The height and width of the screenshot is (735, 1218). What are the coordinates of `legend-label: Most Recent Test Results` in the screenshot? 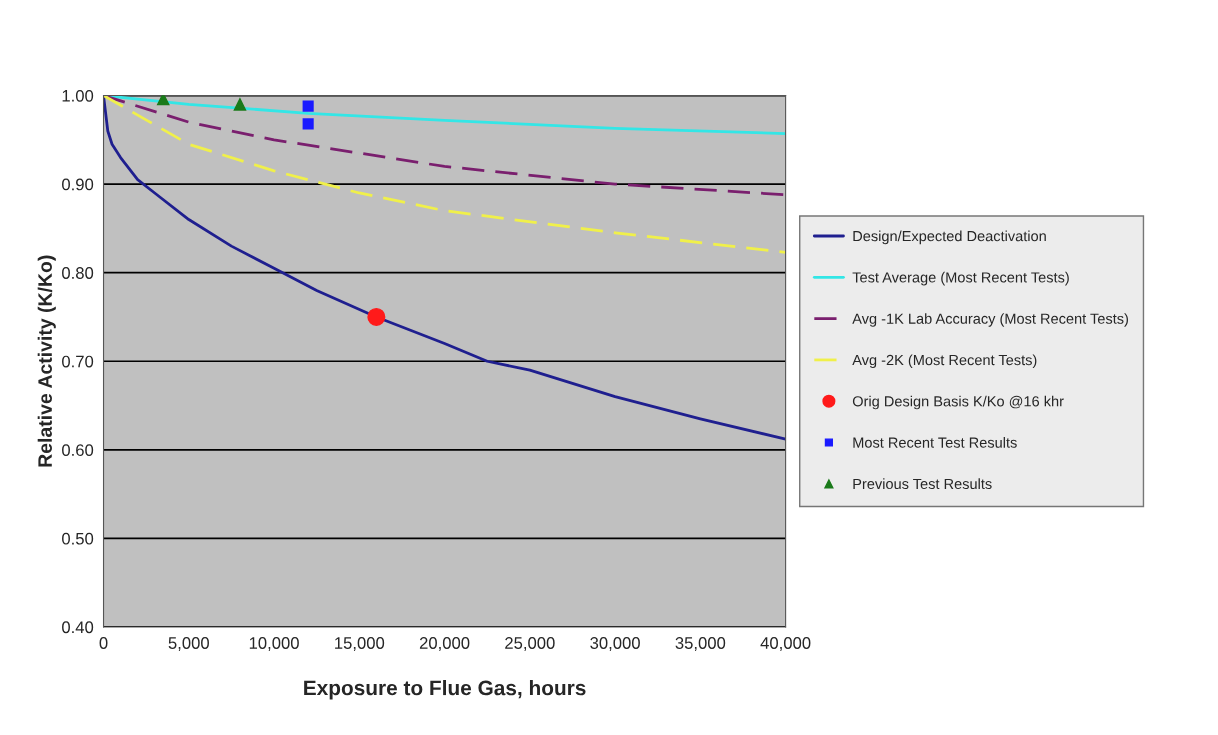 It's located at (935, 442).